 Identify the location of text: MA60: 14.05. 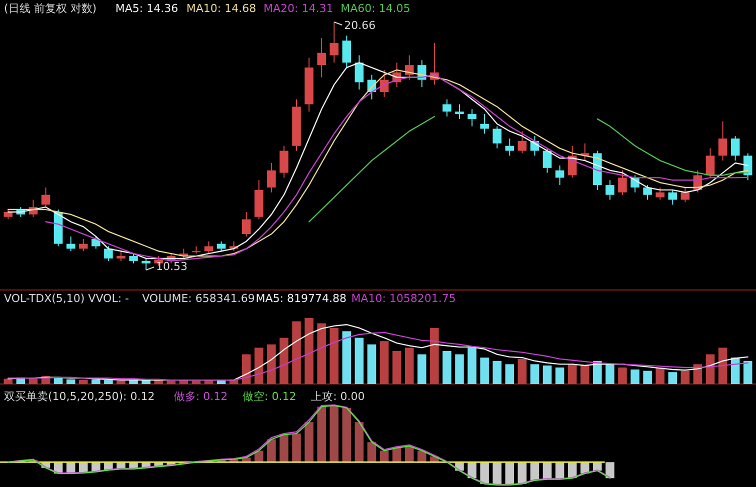
(375, 8).